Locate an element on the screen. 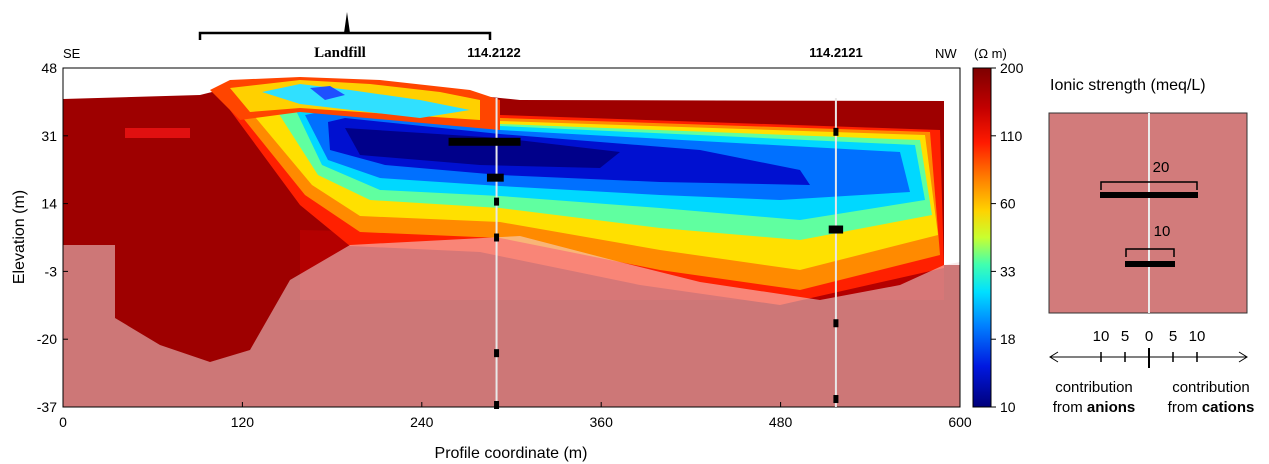 Image resolution: width=1269 pixels, height=464 pixels. legend-title: Ionic strength (meq/L) is located at coordinates (1128, 85).